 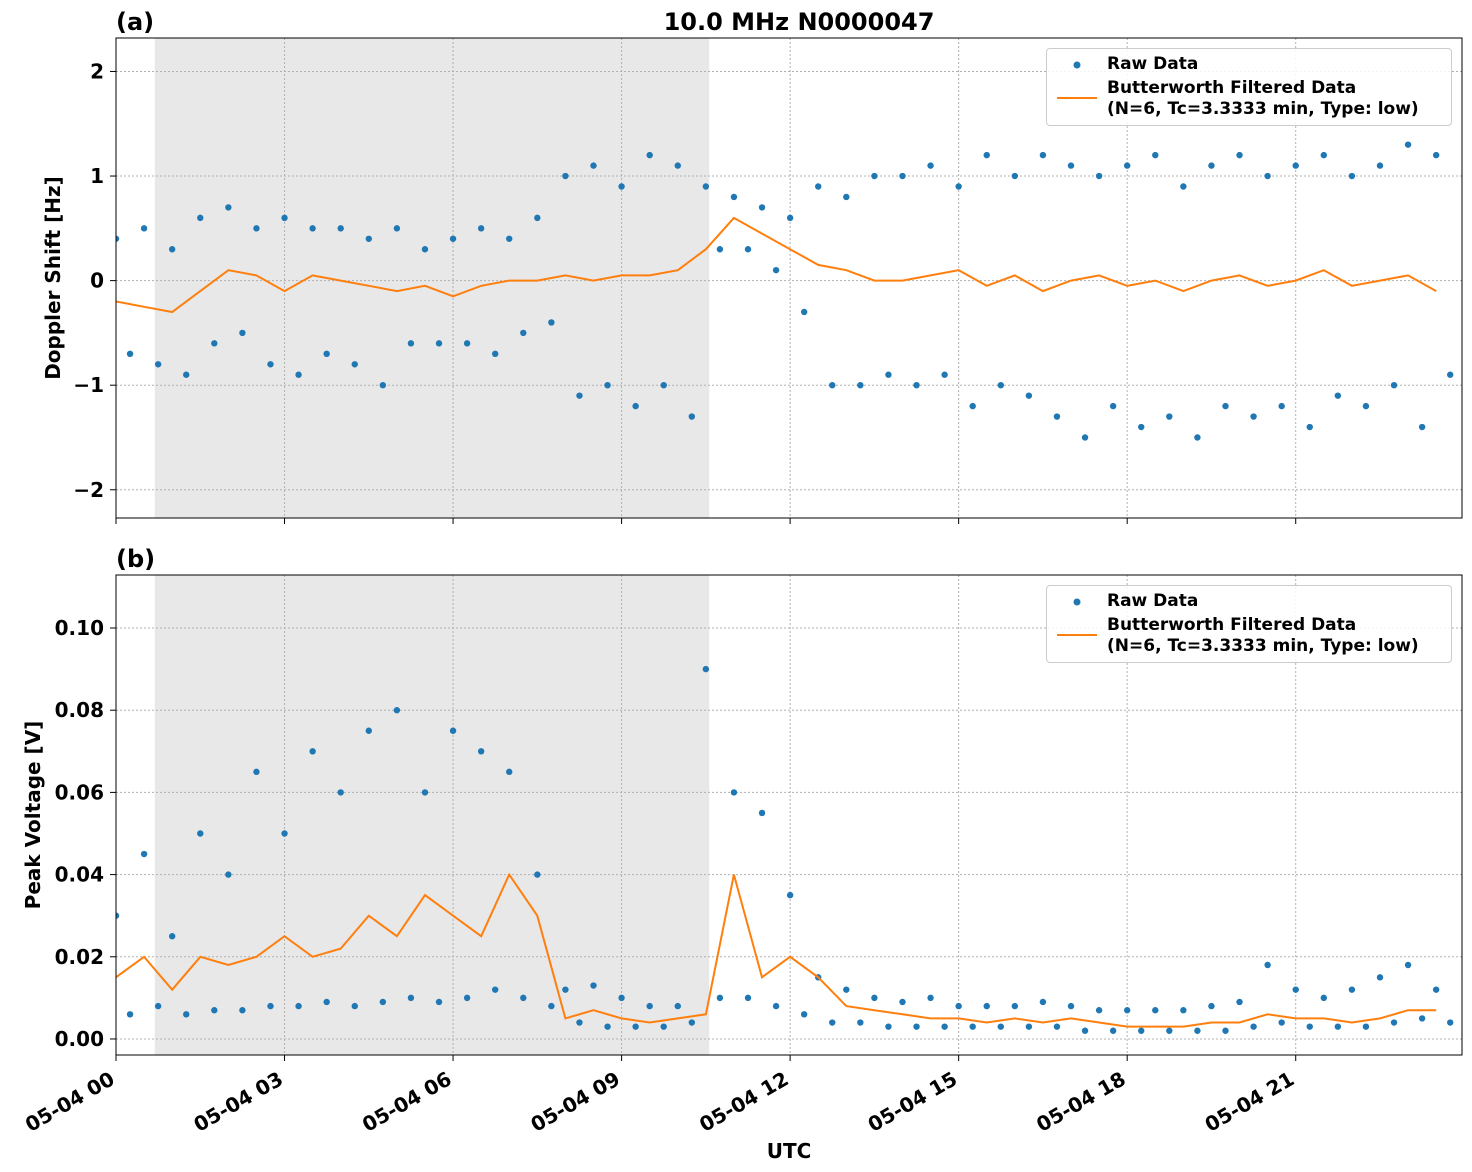 What do you see at coordinates (79, 628) in the screenshot?
I see `y-tick-label: 0.10` at bounding box center [79, 628].